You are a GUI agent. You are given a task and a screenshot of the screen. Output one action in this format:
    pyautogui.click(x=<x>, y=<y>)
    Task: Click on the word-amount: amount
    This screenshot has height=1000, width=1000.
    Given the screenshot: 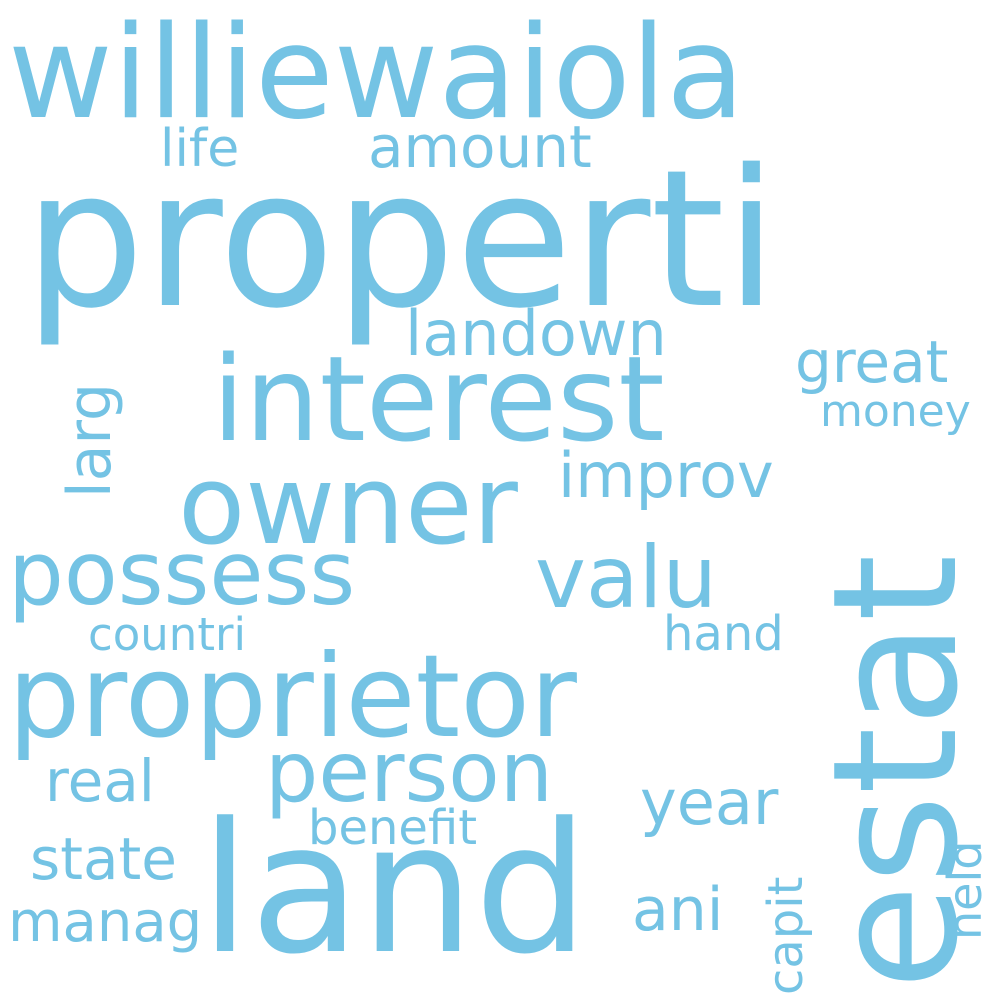 What is the action you would take?
    pyautogui.click(x=480, y=147)
    